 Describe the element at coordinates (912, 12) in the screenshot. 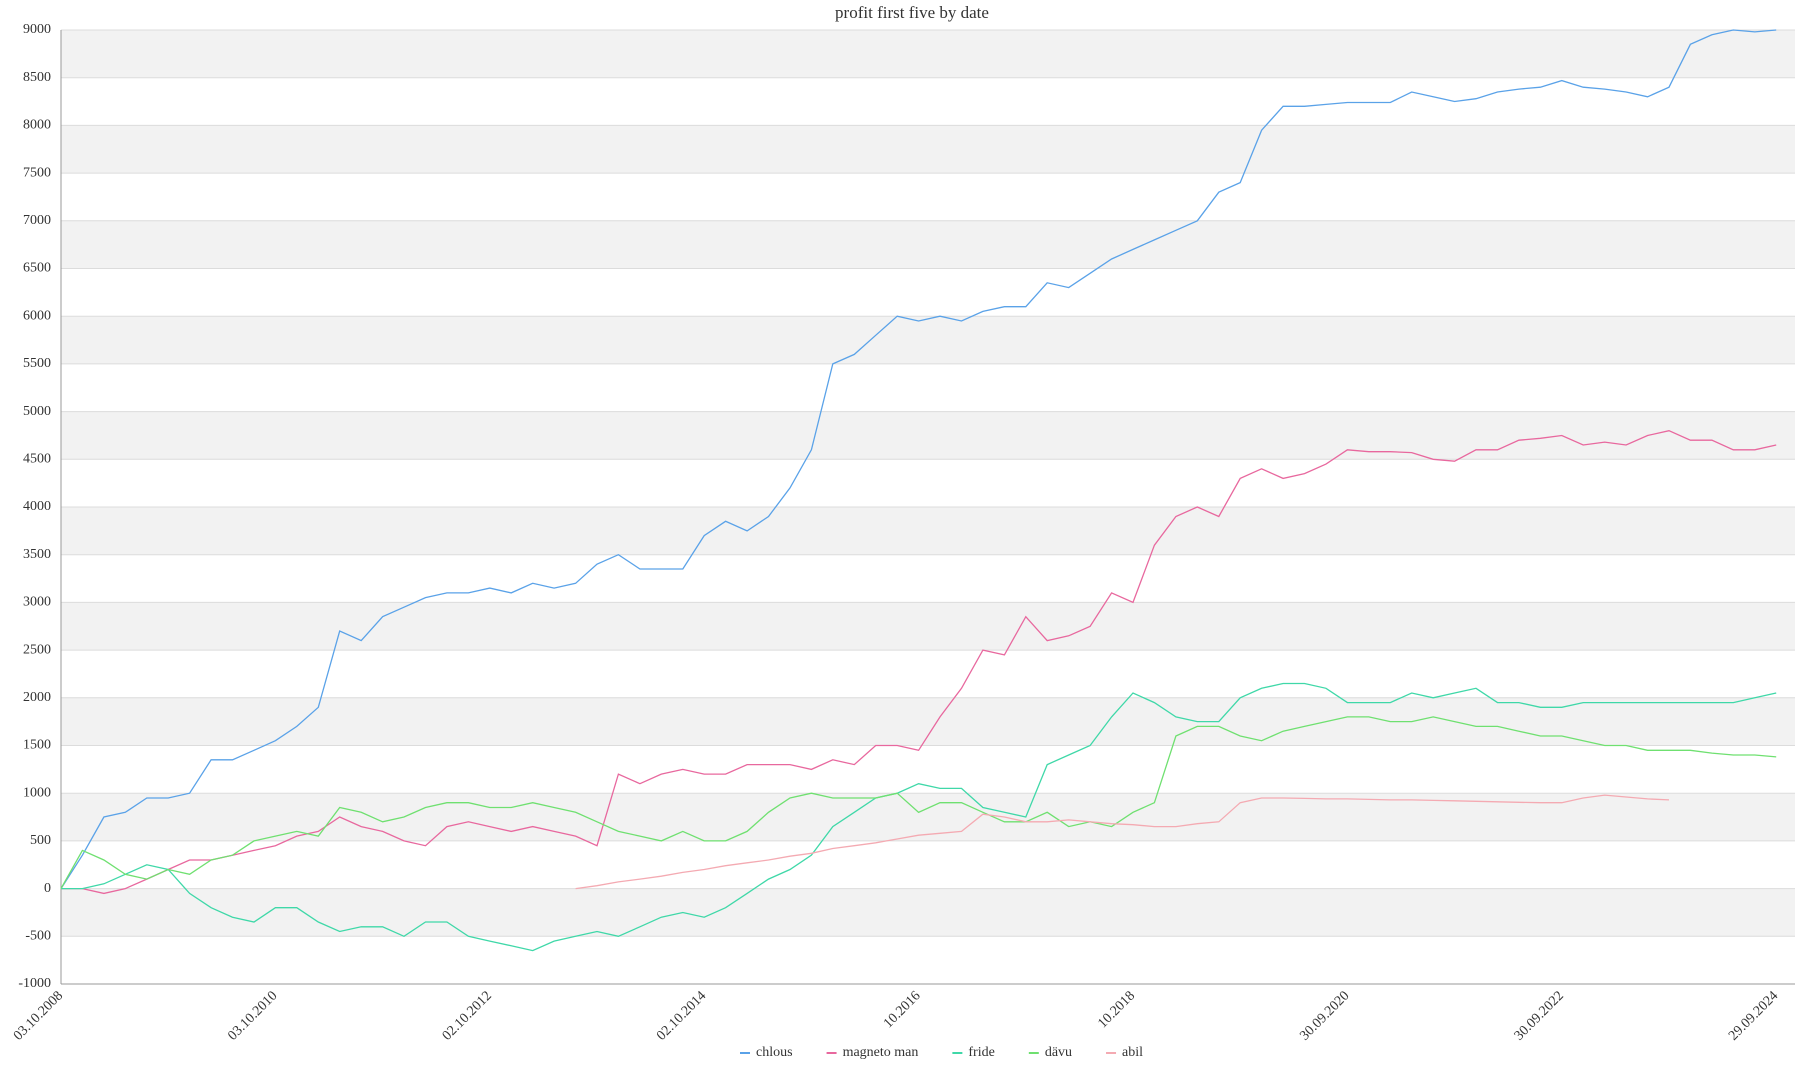

I see `chart-title: profit first five by date` at that location.